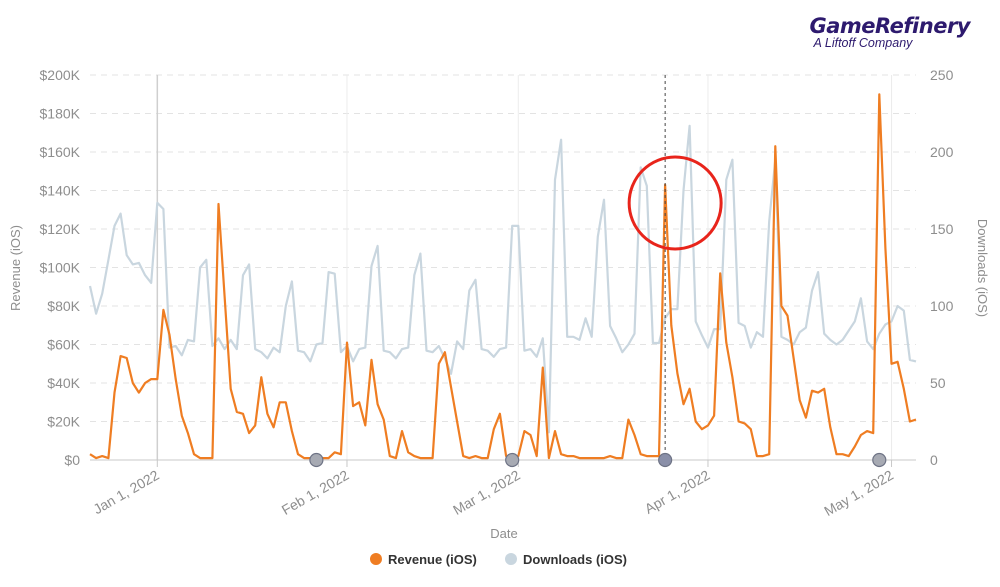  Describe the element at coordinates (942, 75) in the screenshot. I see `y-right-tick-label: 250` at that location.